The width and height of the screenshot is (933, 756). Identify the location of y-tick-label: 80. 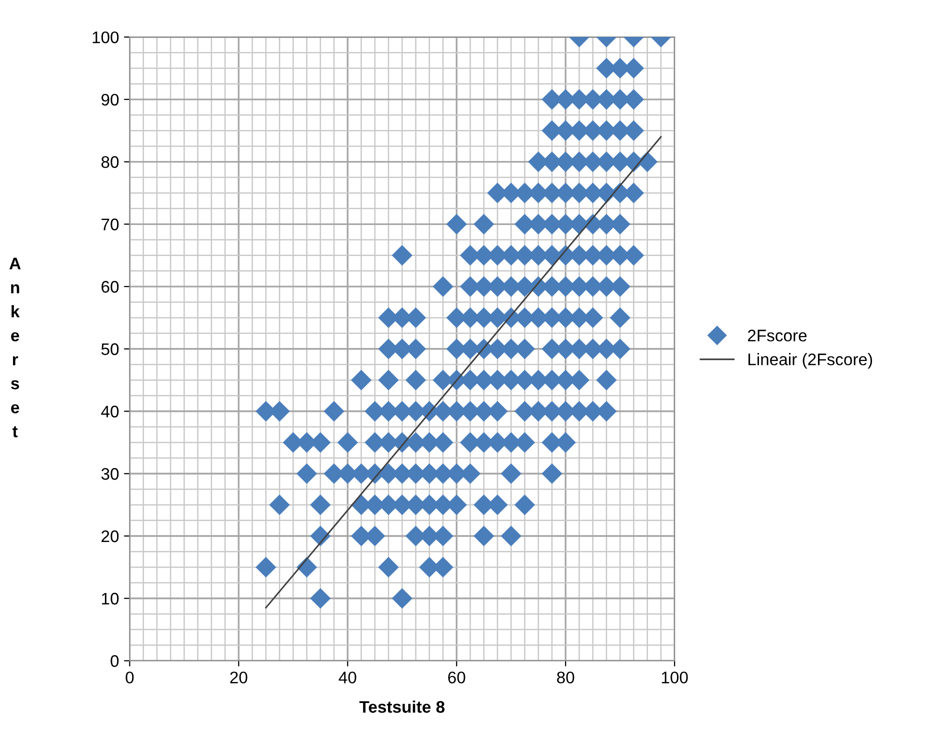
(110, 162).